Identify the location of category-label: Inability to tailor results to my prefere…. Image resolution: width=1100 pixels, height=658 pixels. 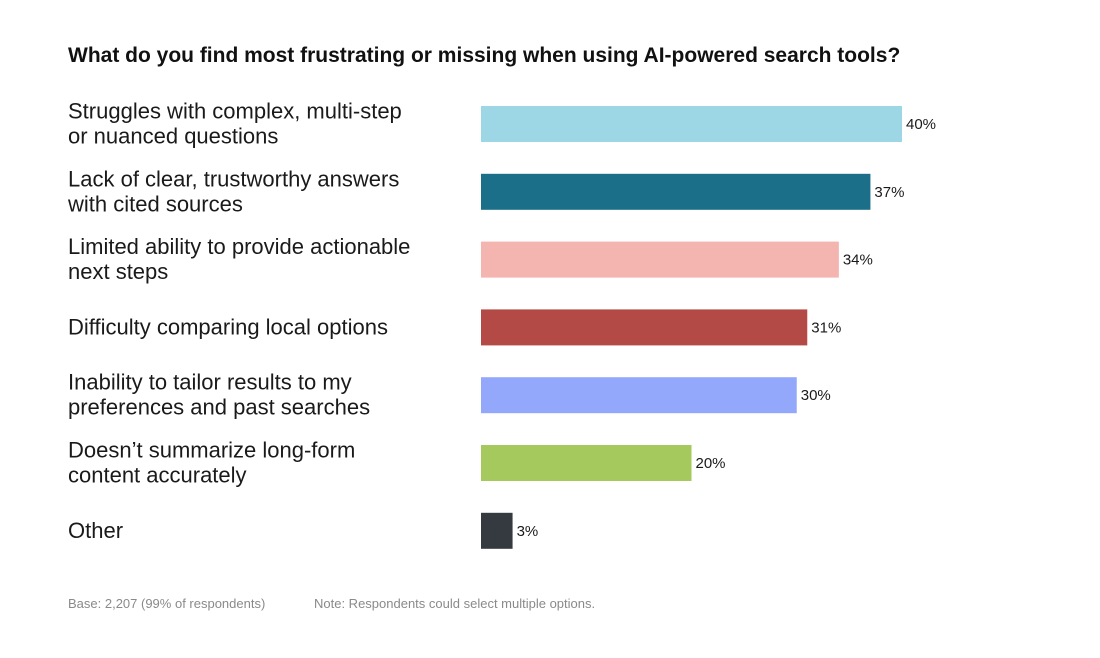
(219, 395).